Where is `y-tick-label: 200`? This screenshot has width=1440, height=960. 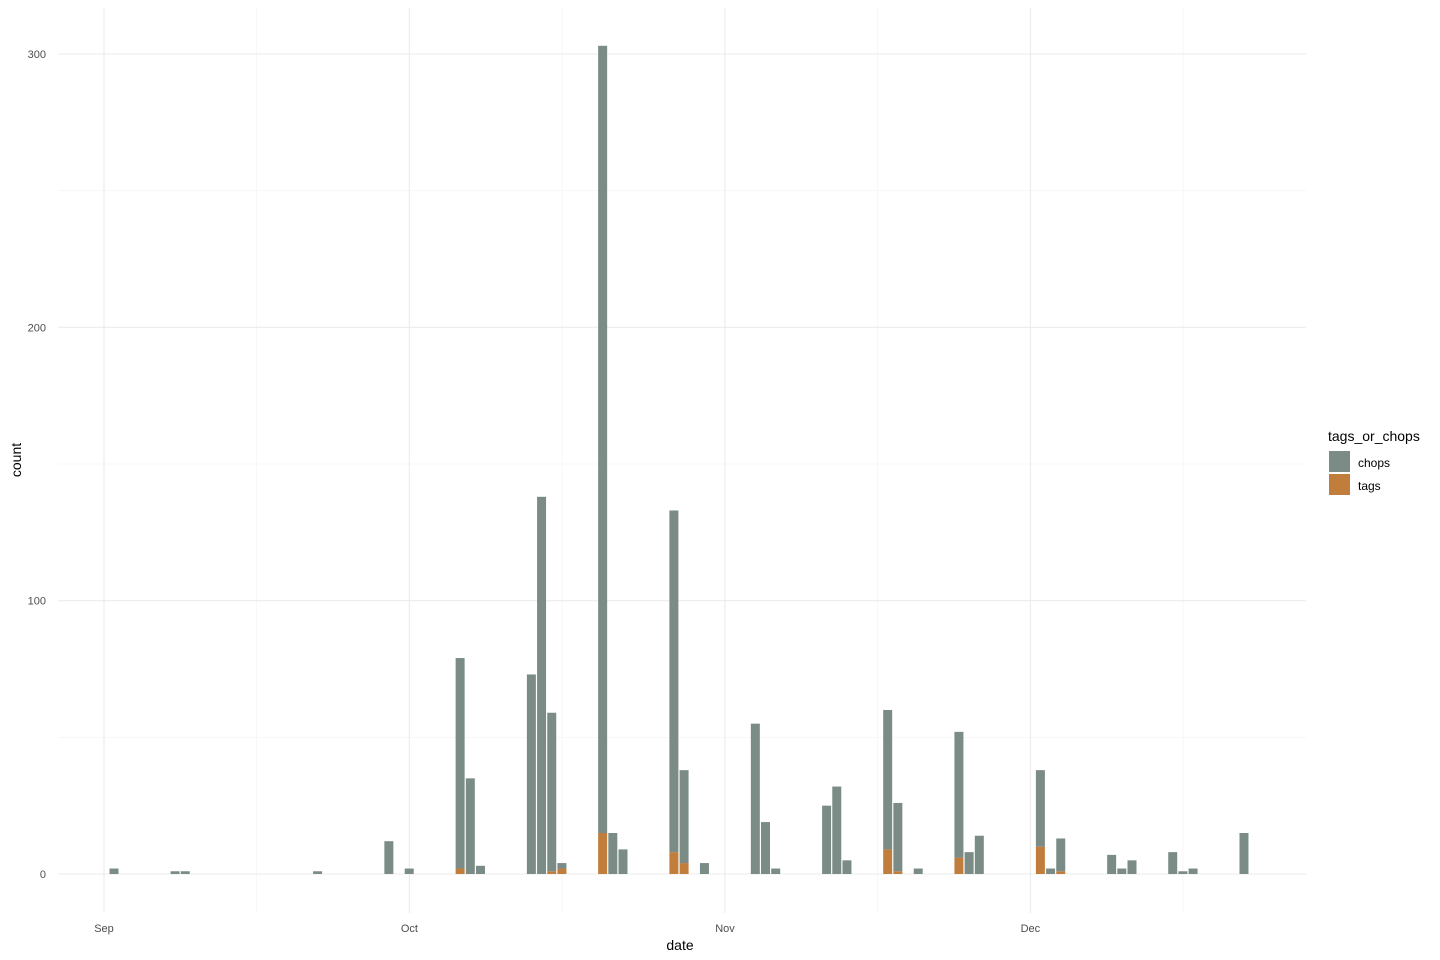
y-tick-label: 200 is located at coordinates (37, 328).